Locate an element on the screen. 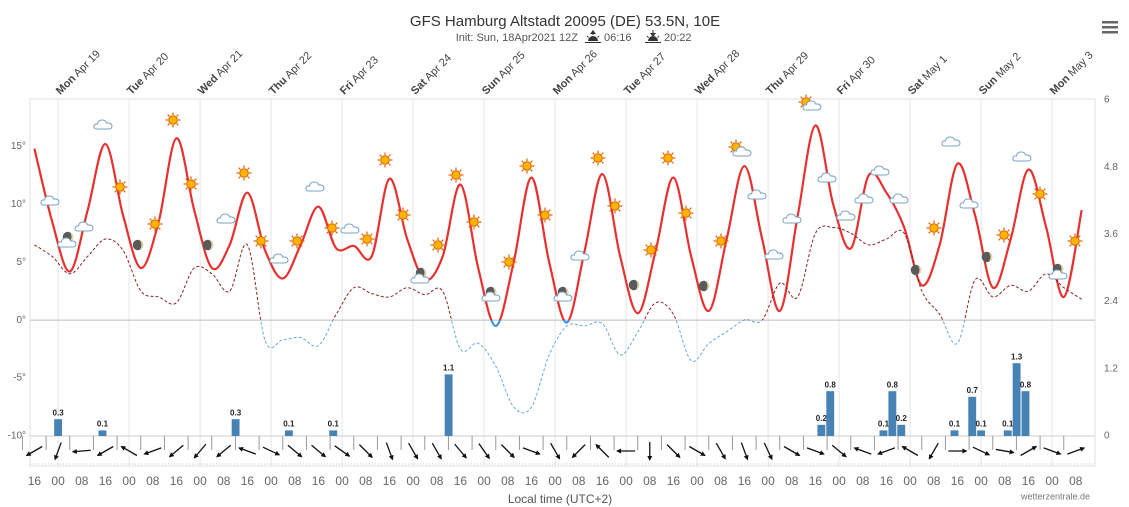 The width and height of the screenshot is (1129, 507). menu-button is located at coordinates (1110, 27).